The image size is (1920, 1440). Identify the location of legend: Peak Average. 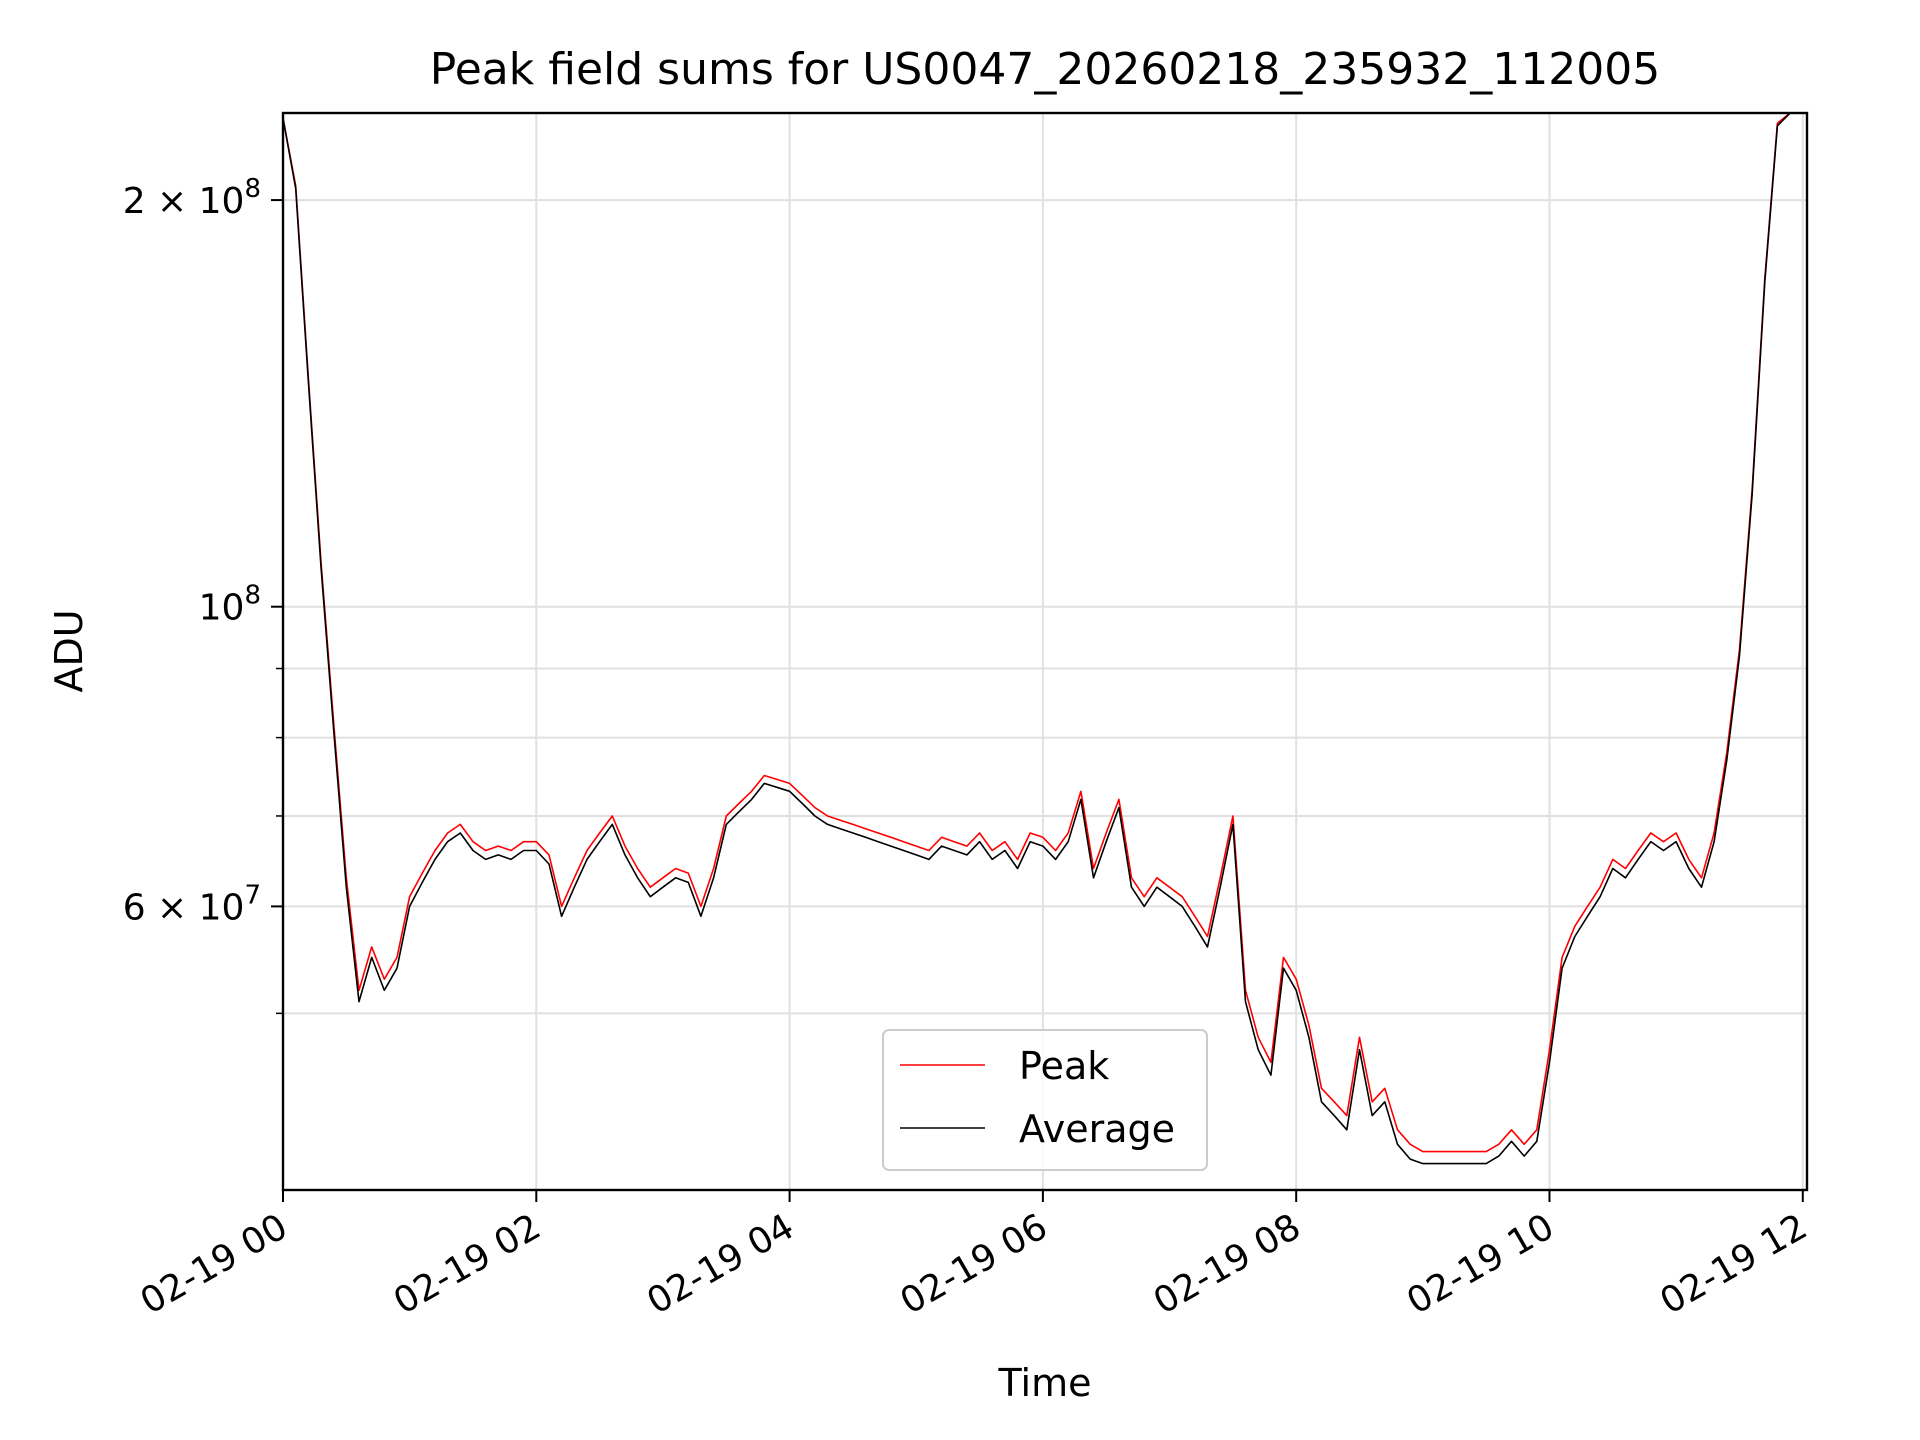
(1045, 1100).